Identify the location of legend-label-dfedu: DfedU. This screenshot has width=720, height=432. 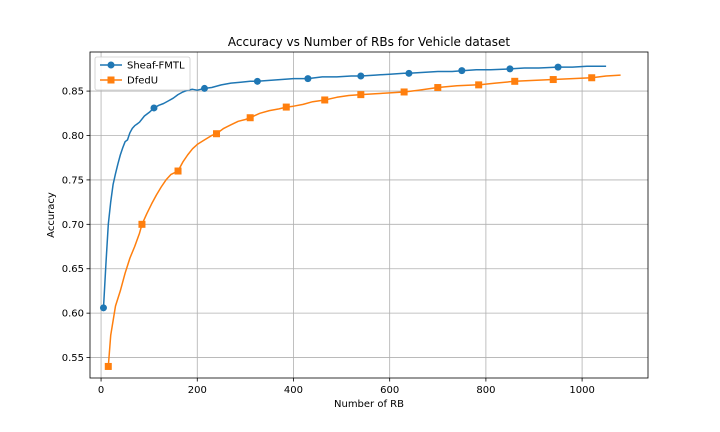
(142, 81).